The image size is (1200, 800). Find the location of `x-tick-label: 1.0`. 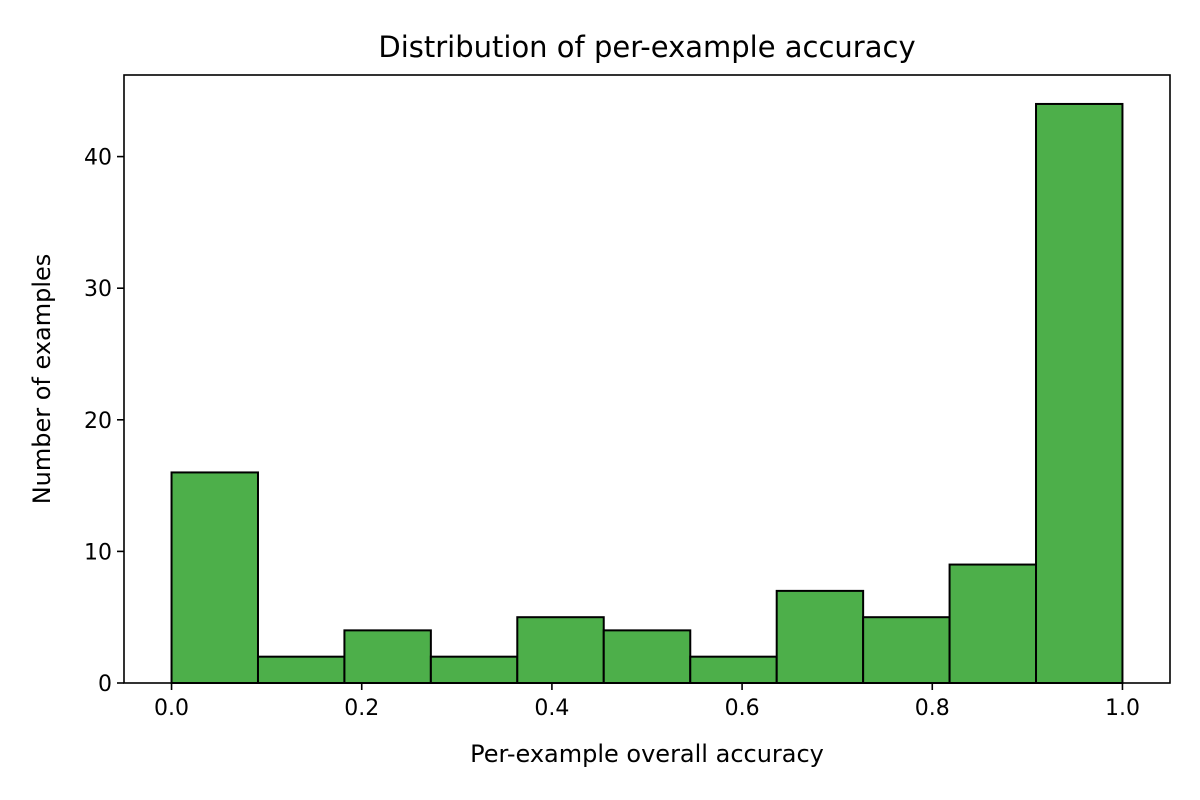

x-tick-label: 1.0 is located at coordinates (1122, 708).